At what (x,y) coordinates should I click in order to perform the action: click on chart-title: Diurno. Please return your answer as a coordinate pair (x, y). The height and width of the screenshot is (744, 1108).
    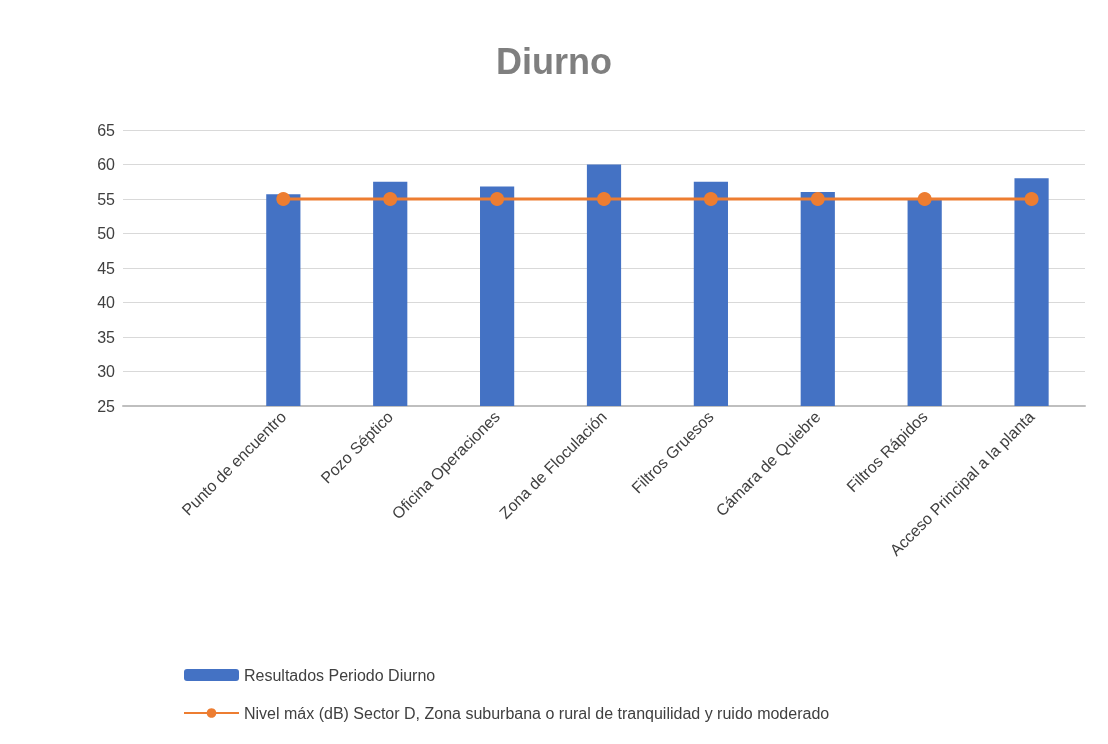
    Looking at the image, I should click on (554, 61).